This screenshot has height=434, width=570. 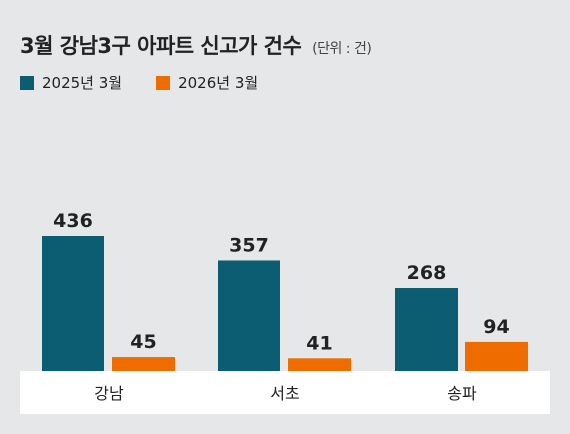 What do you see at coordinates (319, 343) in the screenshot?
I see `value-label-2026-1: 41` at bounding box center [319, 343].